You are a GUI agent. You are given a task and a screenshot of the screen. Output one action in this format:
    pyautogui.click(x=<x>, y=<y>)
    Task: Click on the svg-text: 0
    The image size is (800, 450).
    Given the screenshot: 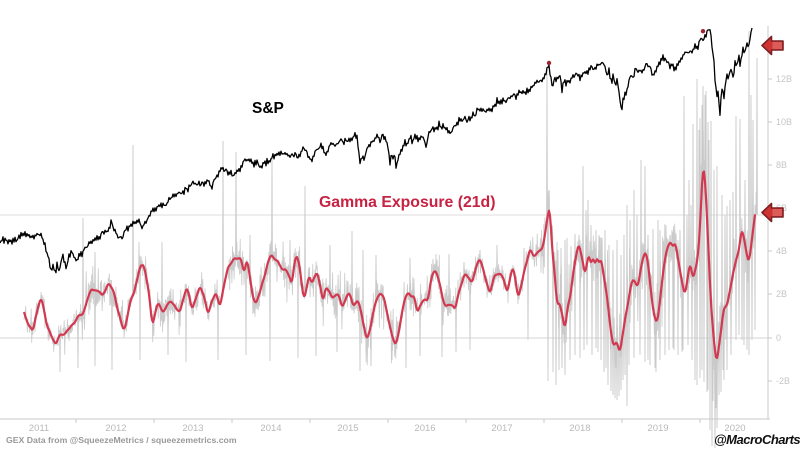 What is the action you would take?
    pyautogui.click(x=778, y=338)
    